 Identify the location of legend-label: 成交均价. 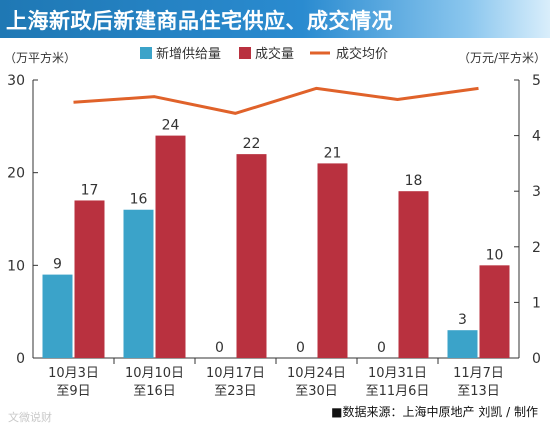
(362, 54).